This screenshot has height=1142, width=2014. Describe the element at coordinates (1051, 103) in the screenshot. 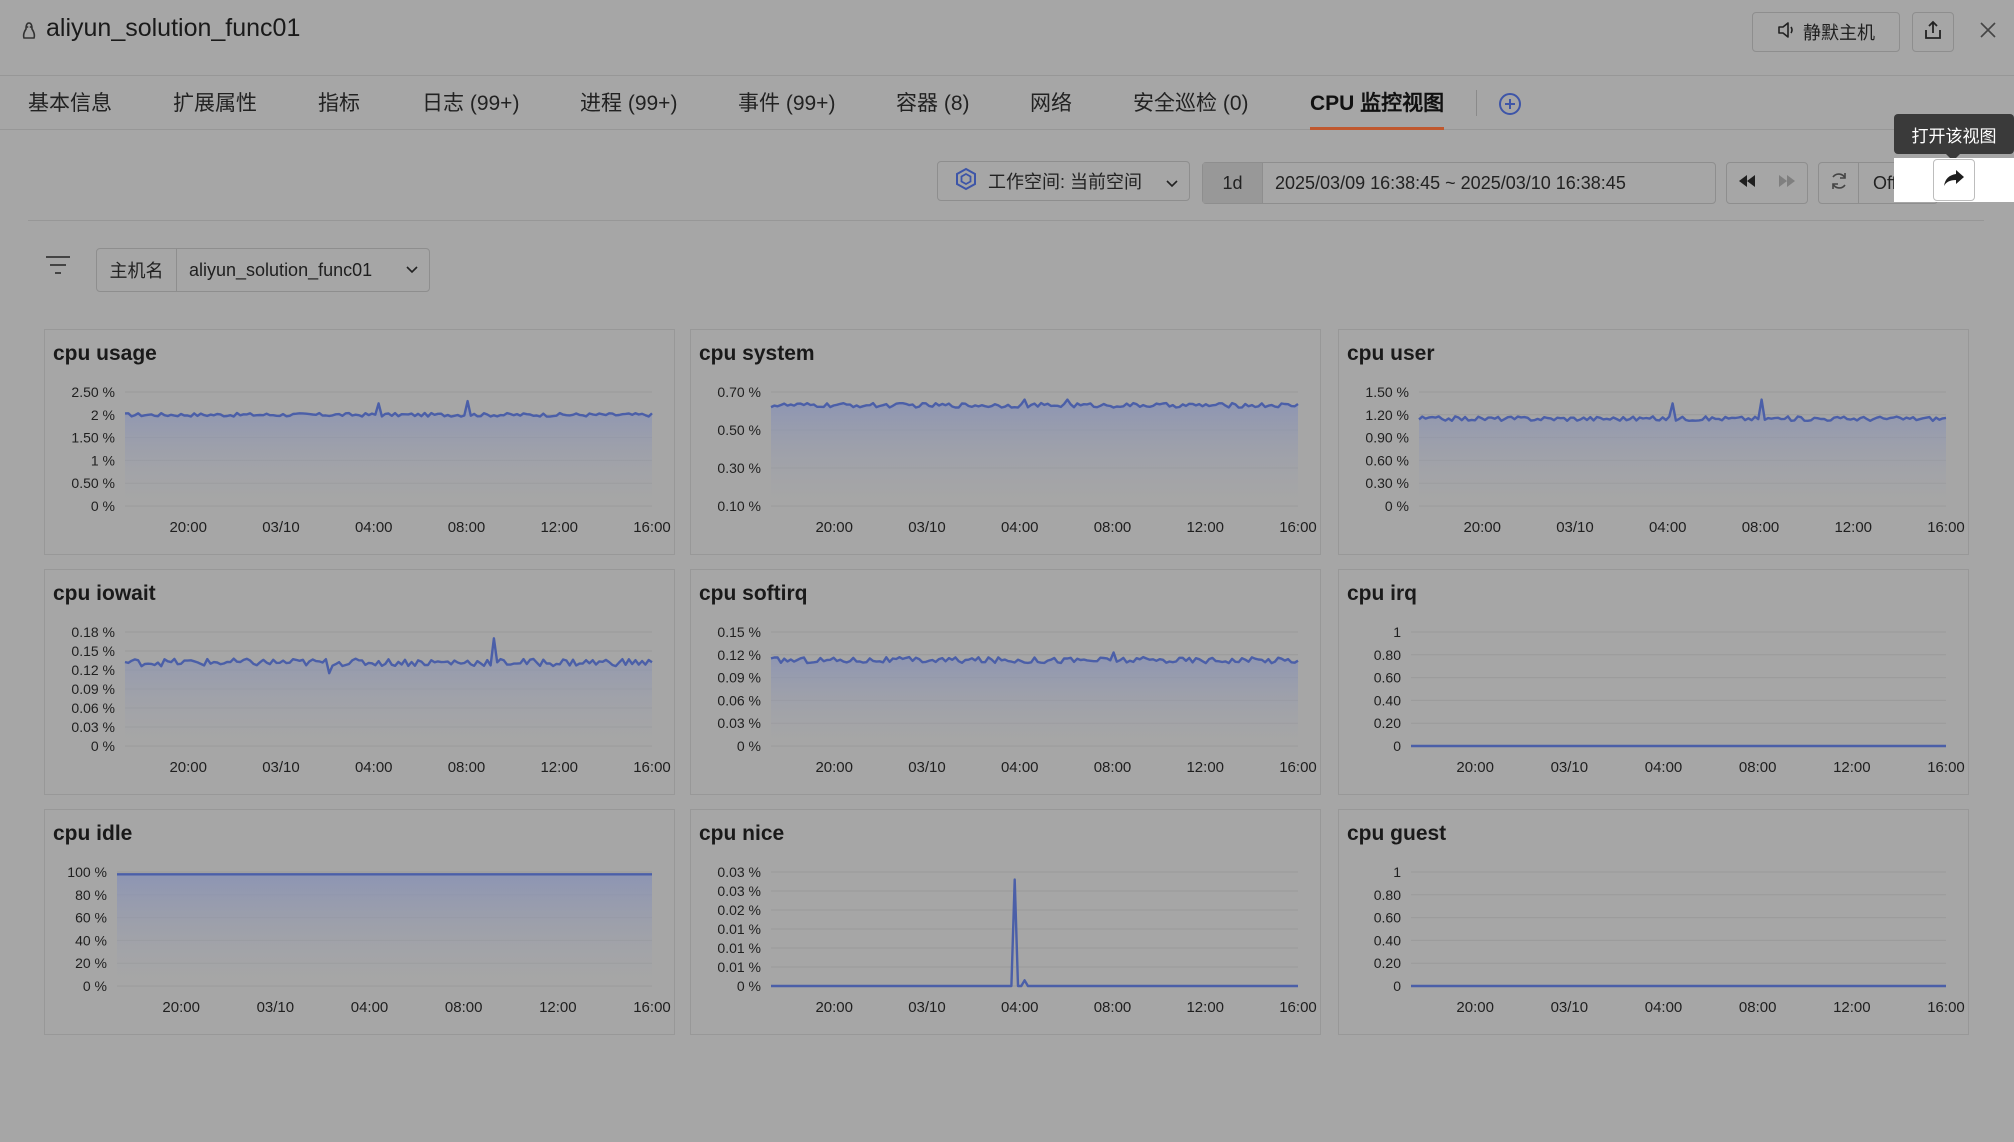

I see `tab-network: 网络` at that location.